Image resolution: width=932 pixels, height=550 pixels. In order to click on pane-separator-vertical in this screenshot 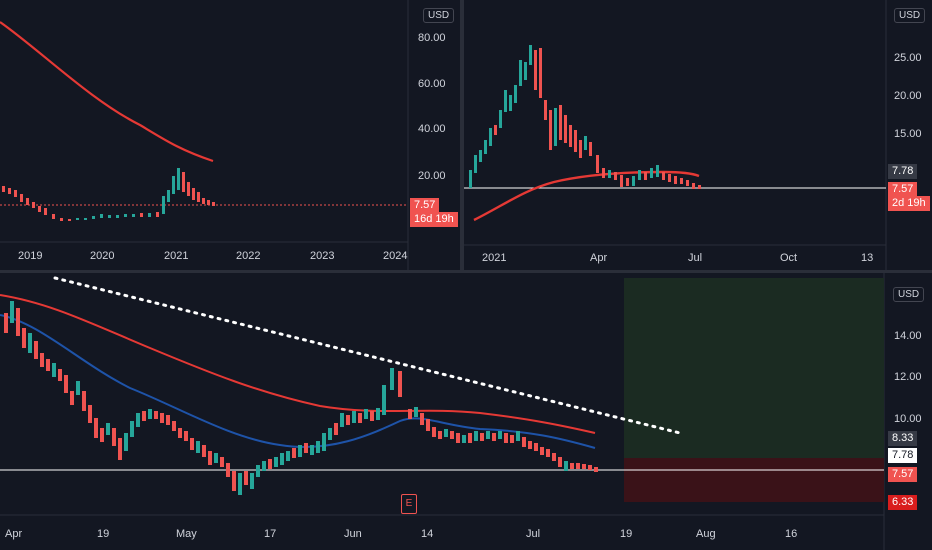, I will do `click(462, 135)`.